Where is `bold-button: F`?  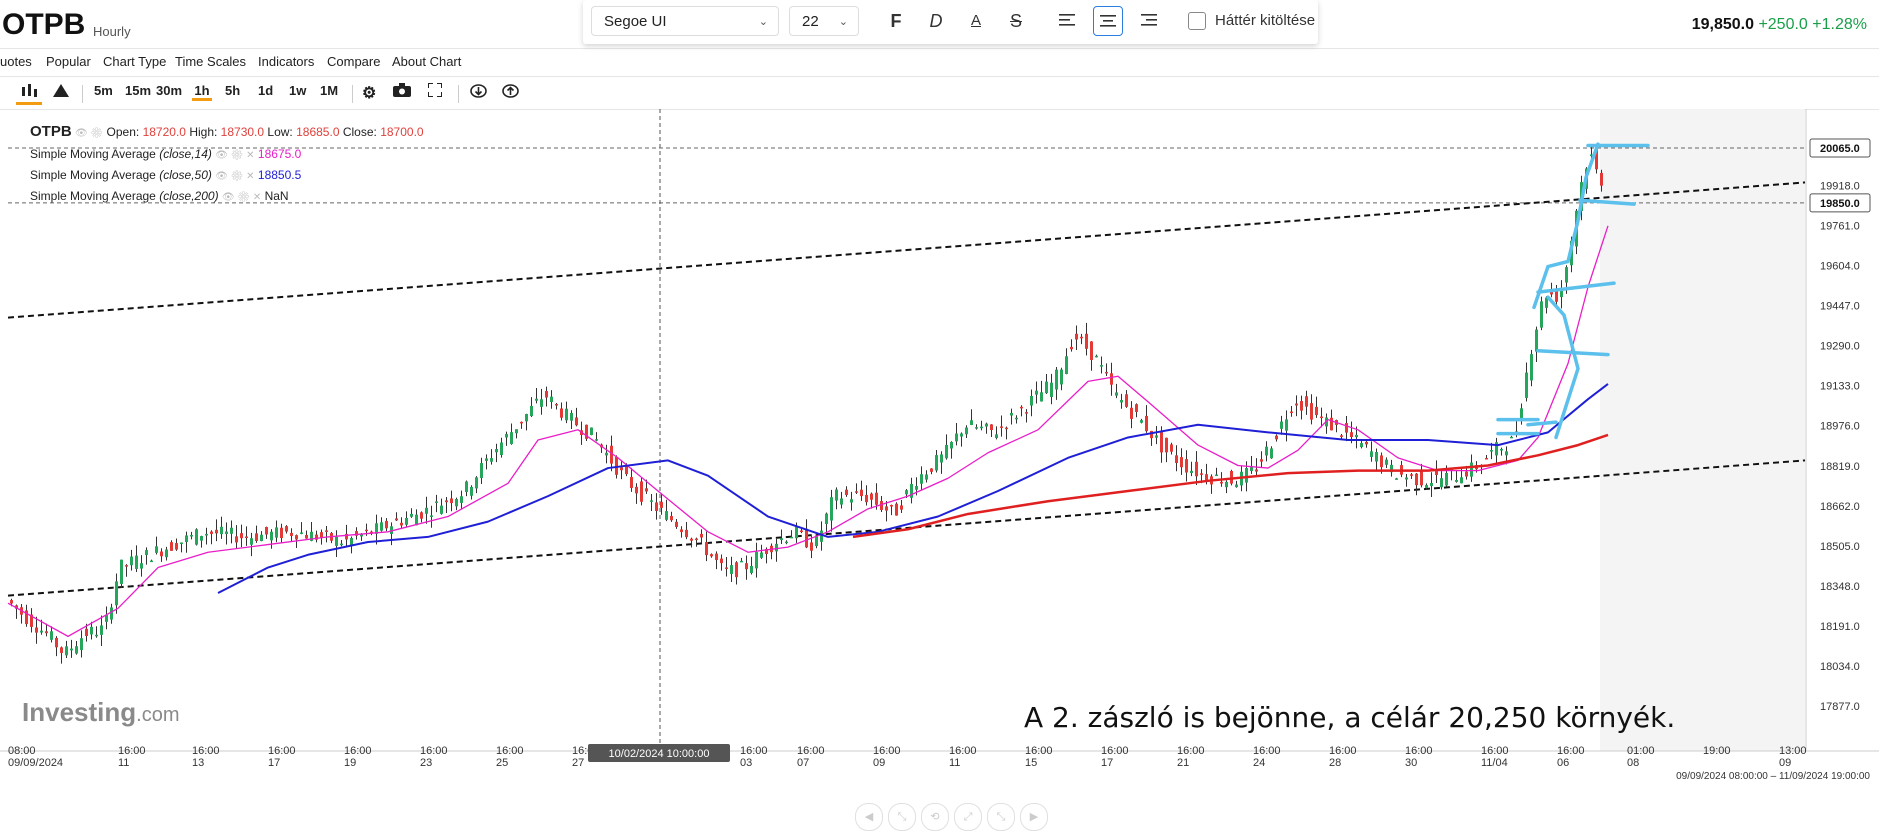 bold-button: F is located at coordinates (896, 21).